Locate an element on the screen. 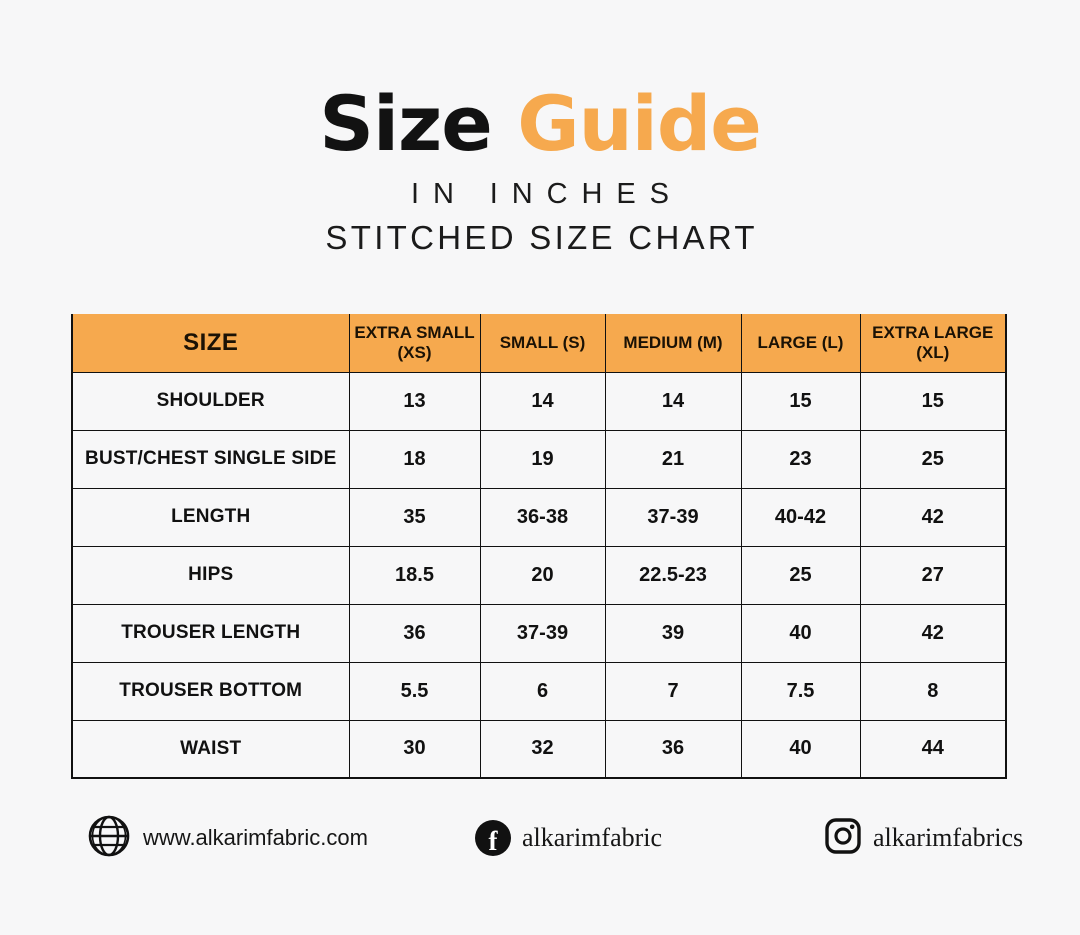  measure-cell: 19 is located at coordinates (542, 459).